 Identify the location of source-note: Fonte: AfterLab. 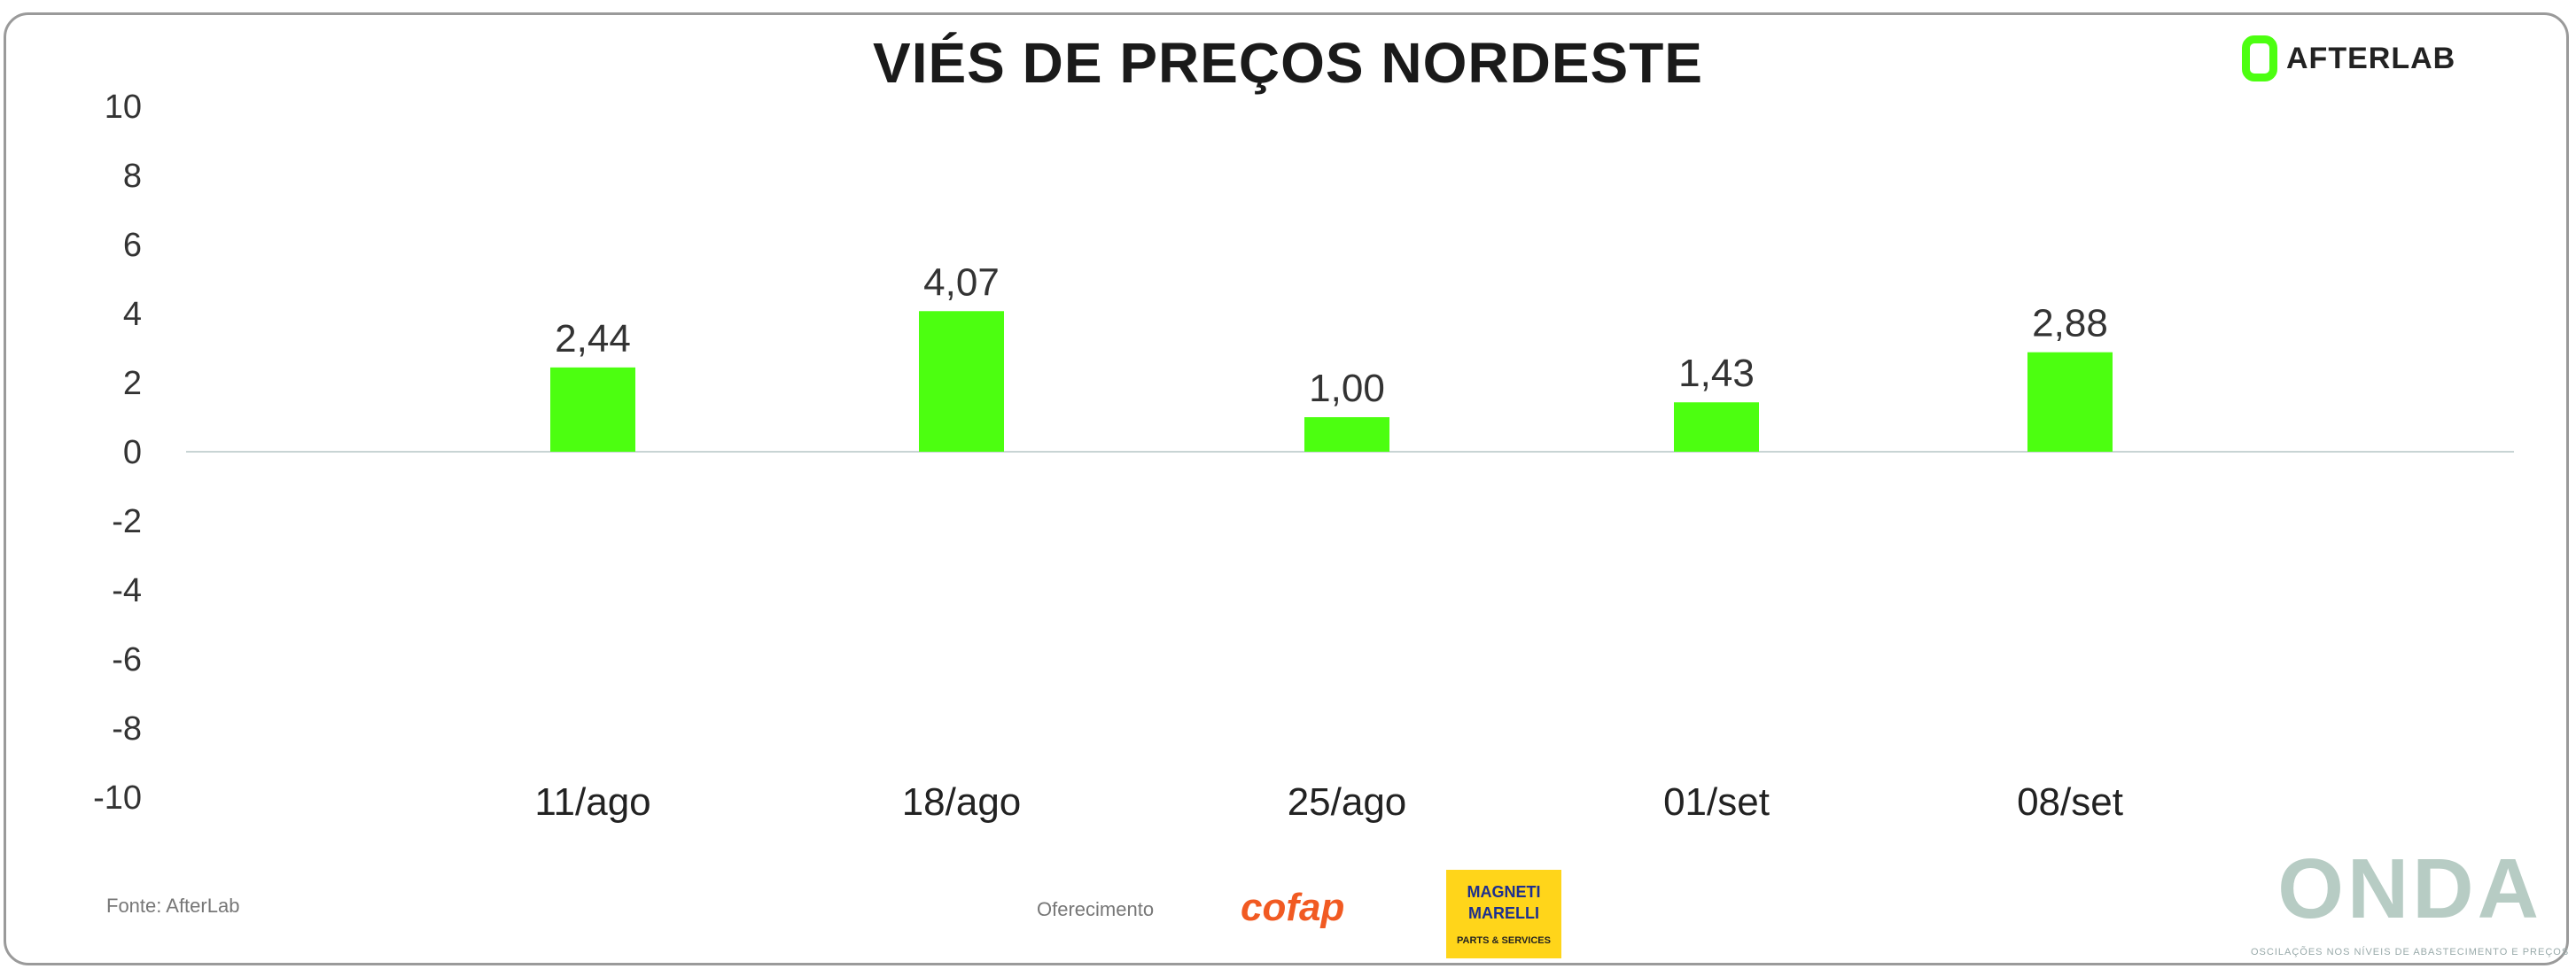
(173, 906).